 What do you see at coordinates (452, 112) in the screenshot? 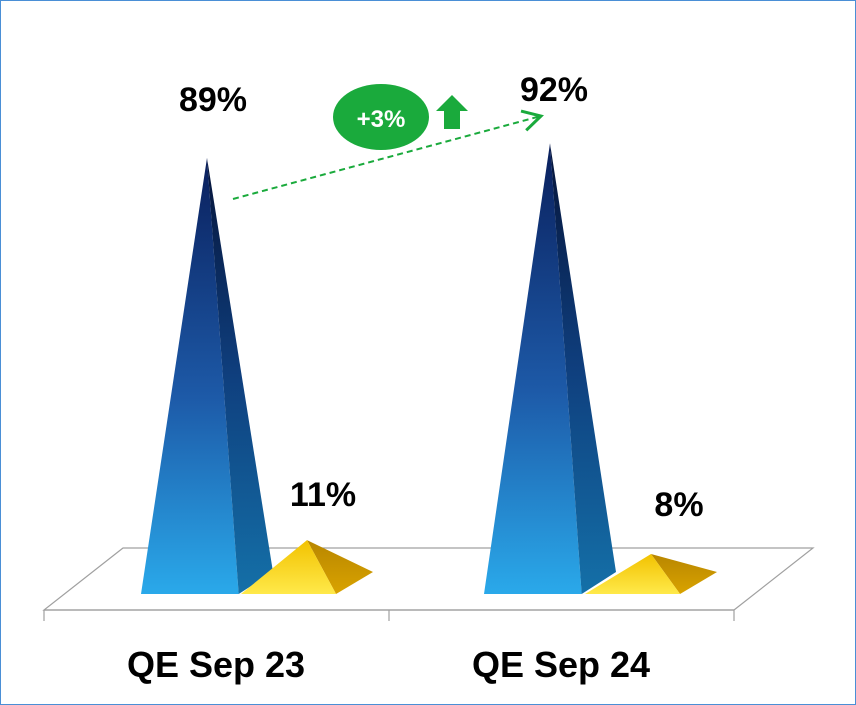
I see `up-arrow-icon` at bounding box center [452, 112].